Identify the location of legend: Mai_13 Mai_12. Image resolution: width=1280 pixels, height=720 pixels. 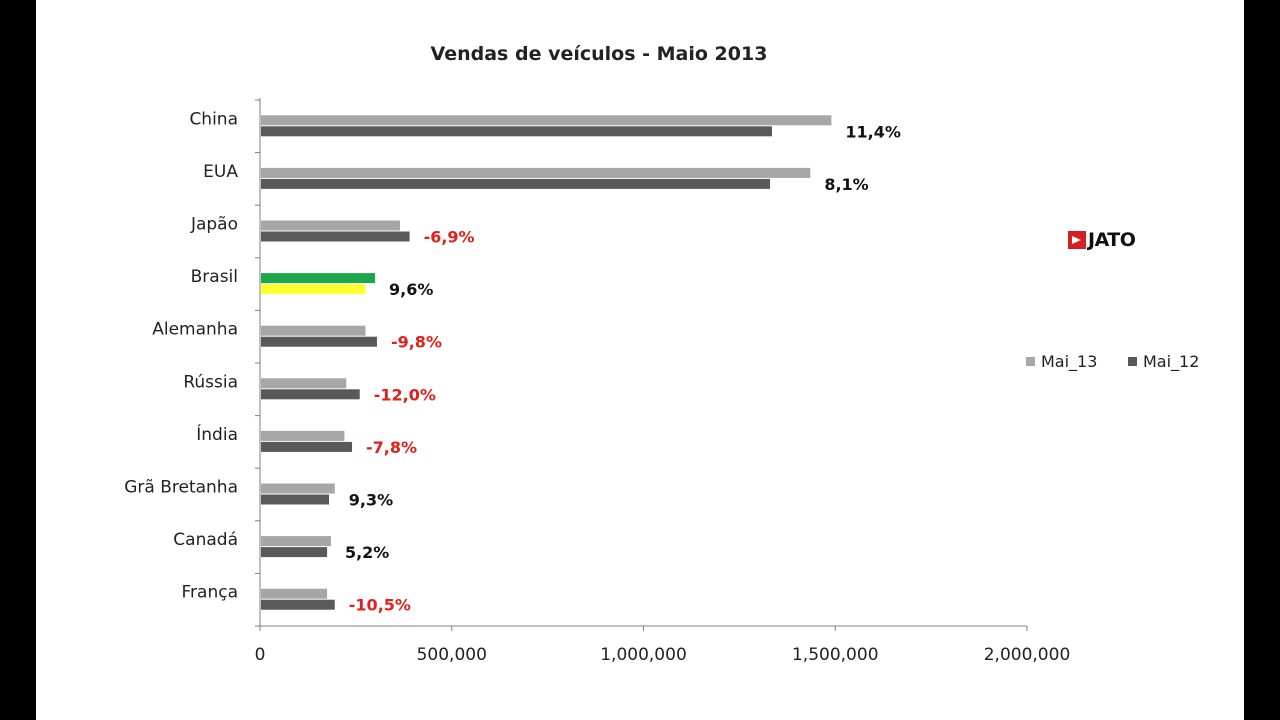
(1112, 362).